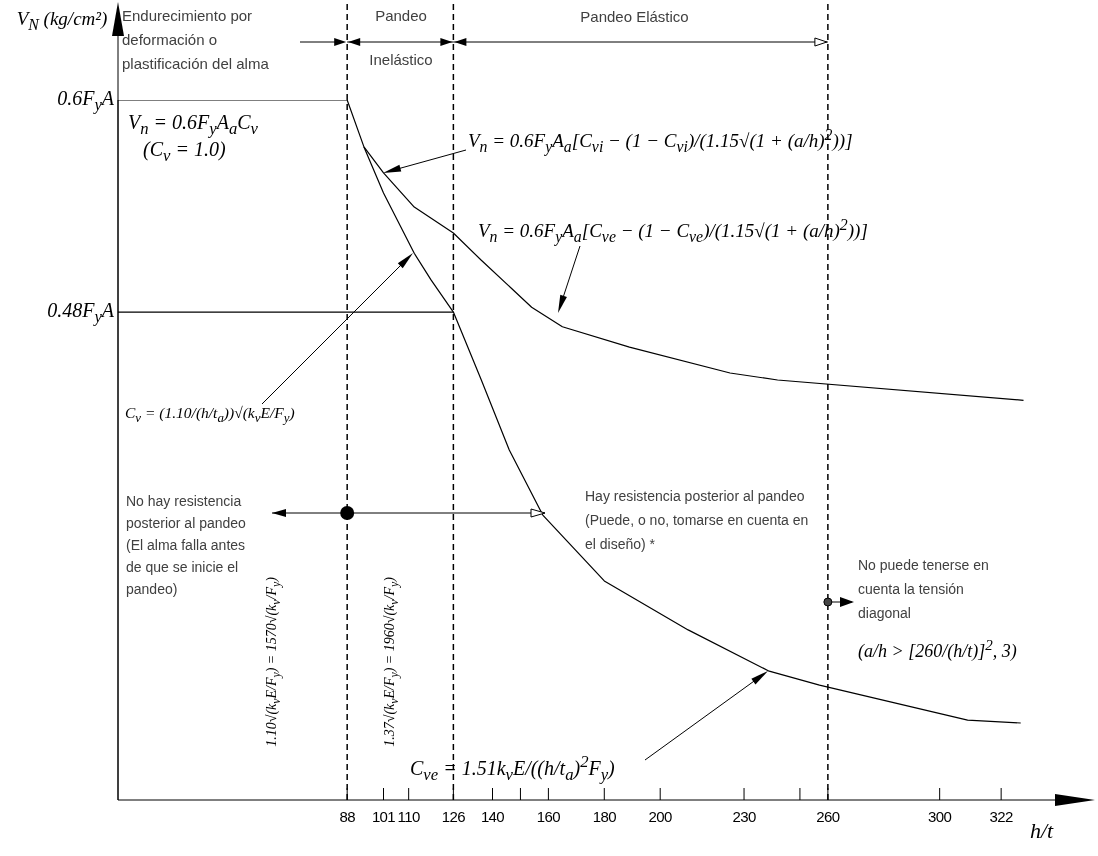  What do you see at coordinates (401, 37) in the screenshot?
I see `text: Pandeo Inelástico` at bounding box center [401, 37].